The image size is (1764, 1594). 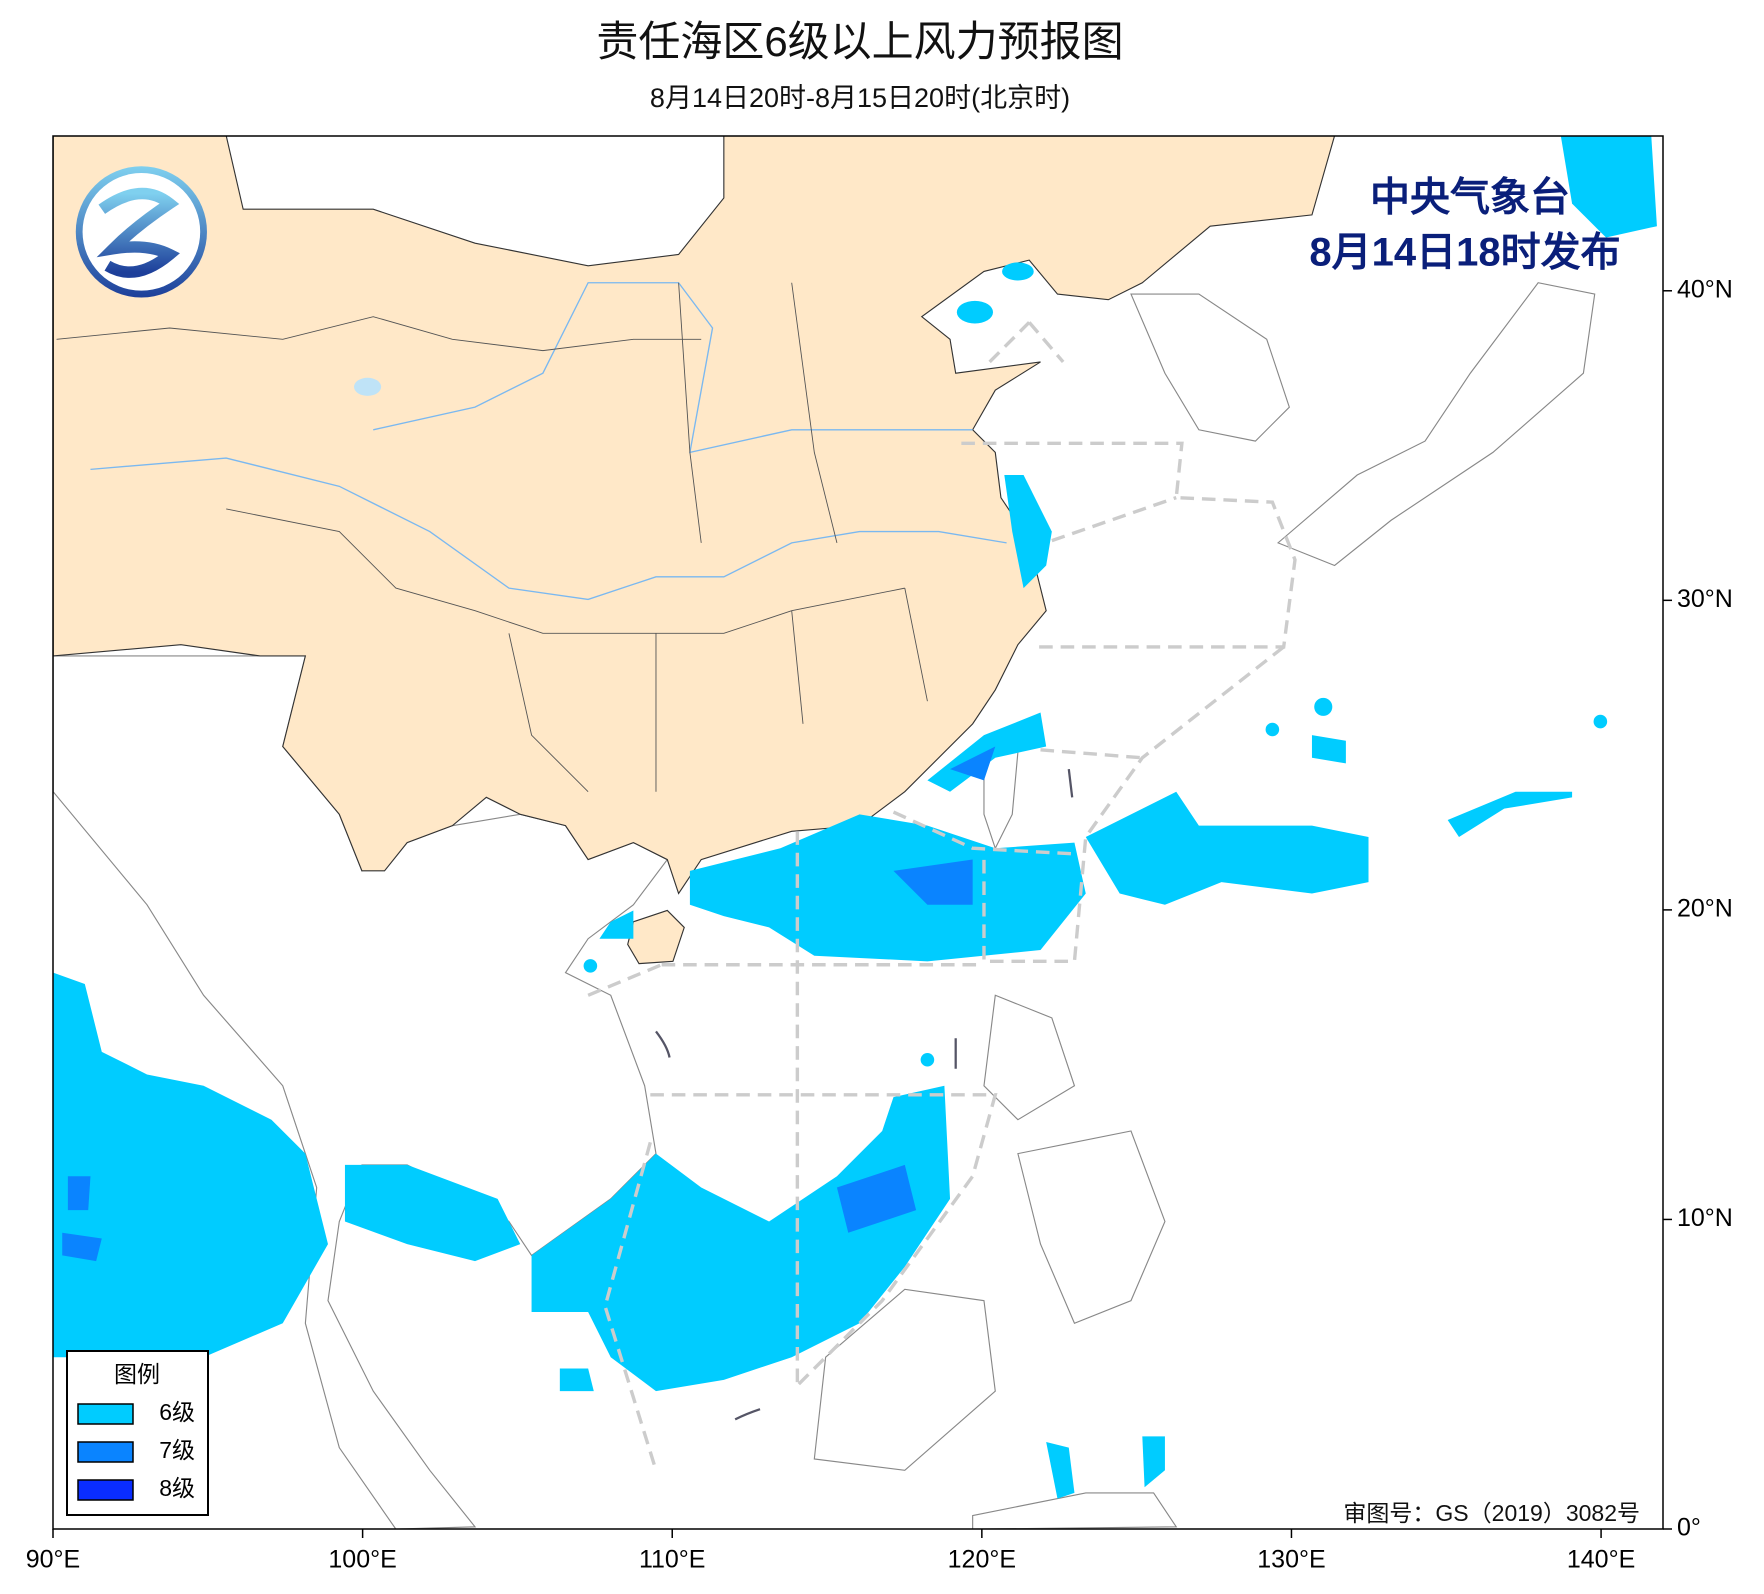 What do you see at coordinates (177, 1412) in the screenshot?
I see `legend-label: 6级` at bounding box center [177, 1412].